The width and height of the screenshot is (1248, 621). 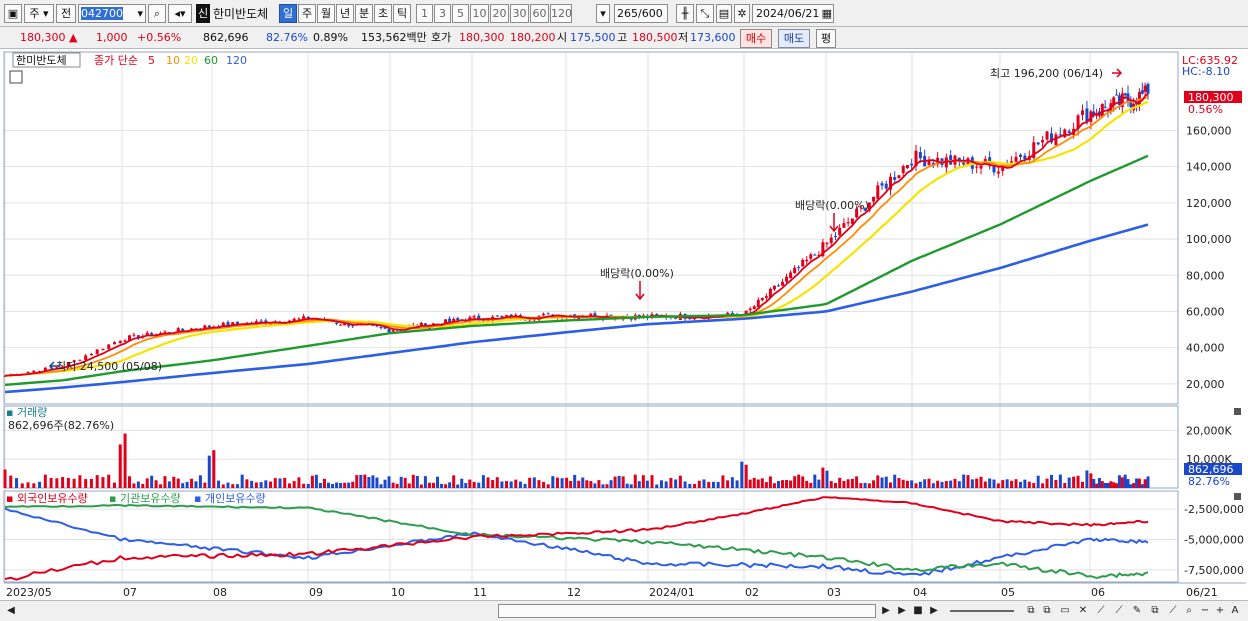 What do you see at coordinates (1065, 610) in the screenshot?
I see `window-icon: ▭` at bounding box center [1065, 610].